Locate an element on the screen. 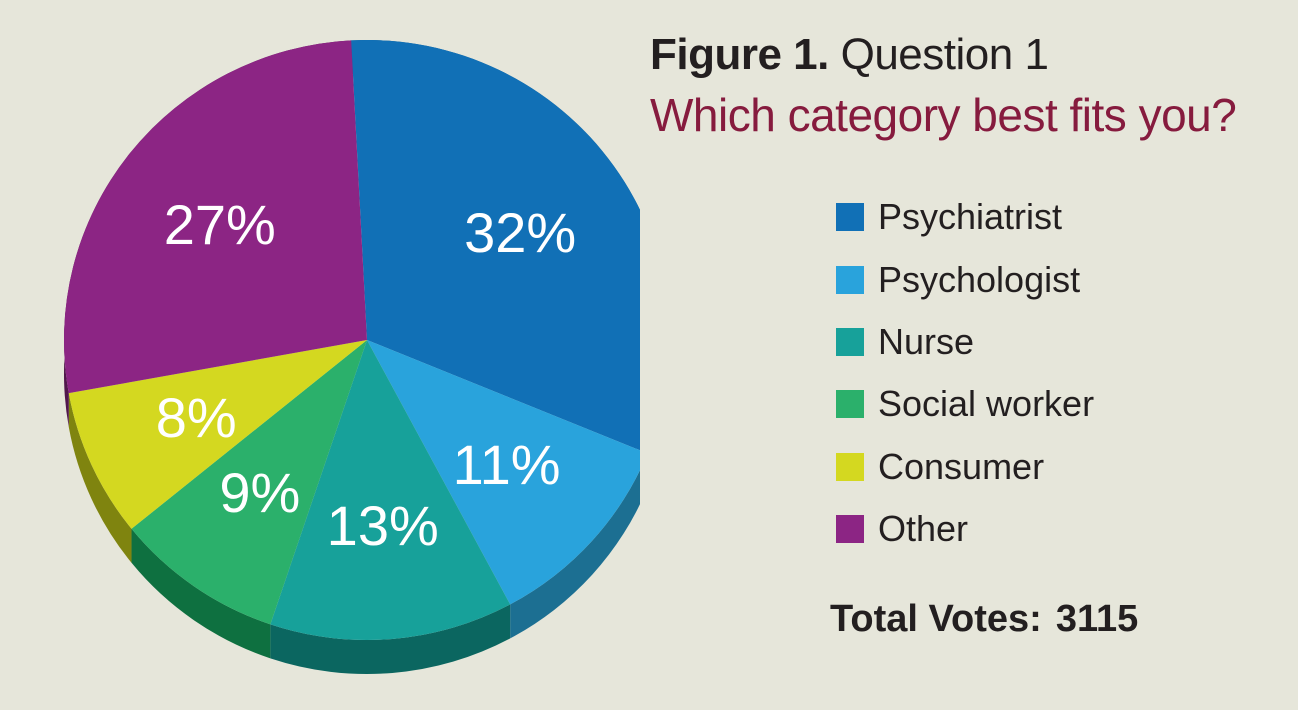 The height and width of the screenshot is (710, 1298). pie-slice-psychologist is located at coordinates (503, 472).